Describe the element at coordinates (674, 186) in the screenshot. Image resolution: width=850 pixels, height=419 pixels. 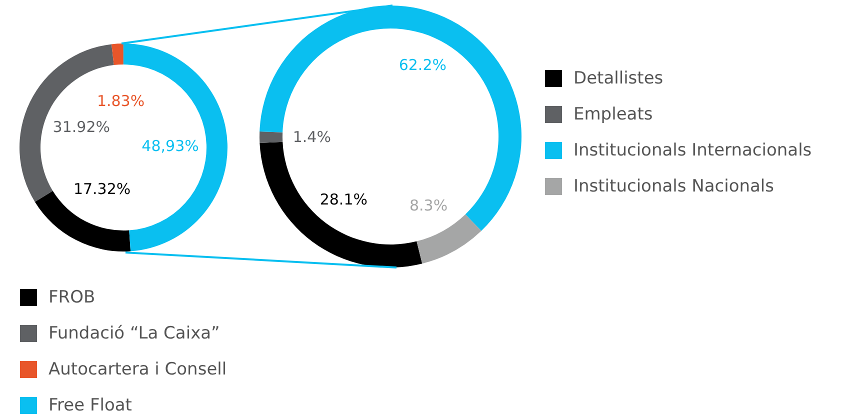
I see `legend-label: Institucionals Nacionals` at that location.